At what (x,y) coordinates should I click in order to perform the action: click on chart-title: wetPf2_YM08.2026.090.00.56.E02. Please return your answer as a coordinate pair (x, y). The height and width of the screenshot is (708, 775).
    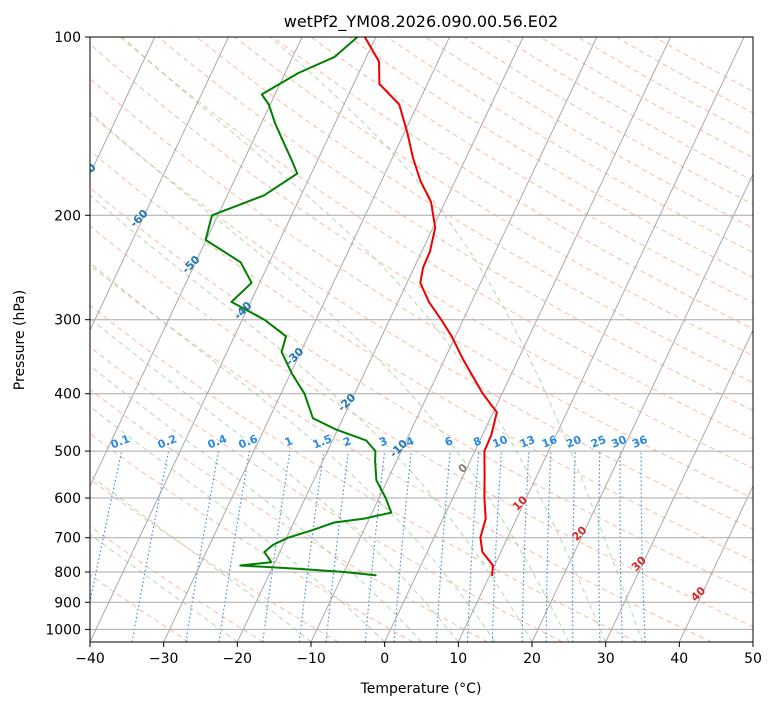
    Looking at the image, I should click on (421, 22).